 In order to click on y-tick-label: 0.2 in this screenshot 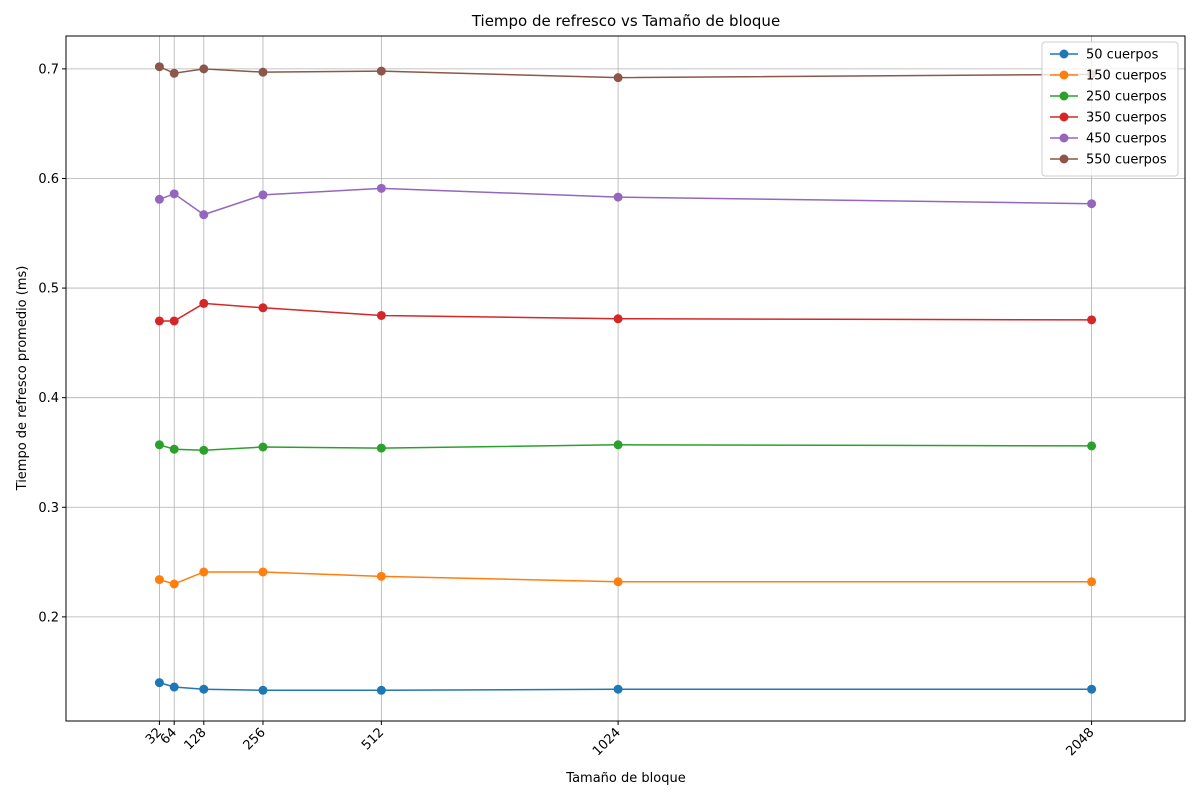, I will do `click(48, 617)`.